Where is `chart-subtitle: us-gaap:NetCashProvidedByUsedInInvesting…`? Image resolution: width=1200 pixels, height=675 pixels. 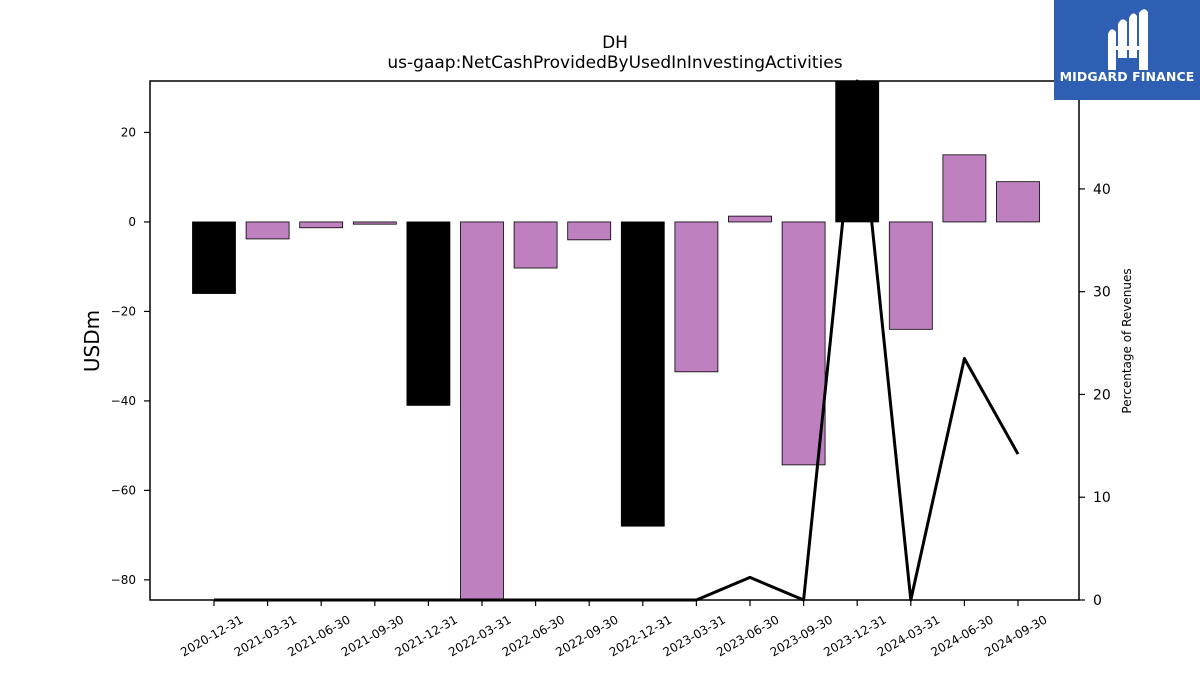
chart-subtitle: us-gaap:NetCashProvidedByUsedInInvesting… is located at coordinates (614, 63).